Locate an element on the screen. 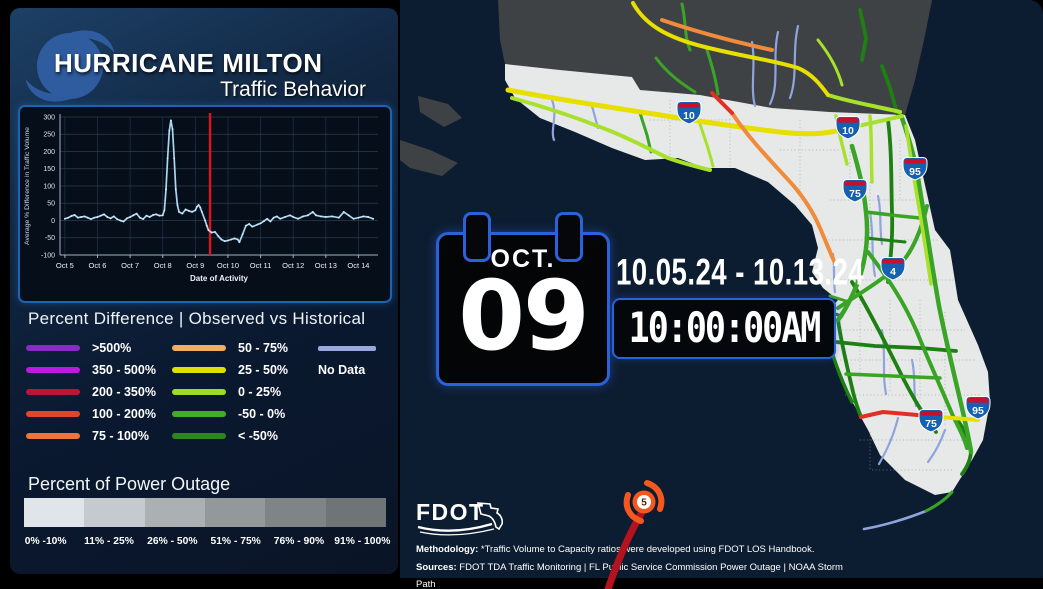 The height and width of the screenshot is (589, 1043). svg-text: 100 is located at coordinates (49, 186).